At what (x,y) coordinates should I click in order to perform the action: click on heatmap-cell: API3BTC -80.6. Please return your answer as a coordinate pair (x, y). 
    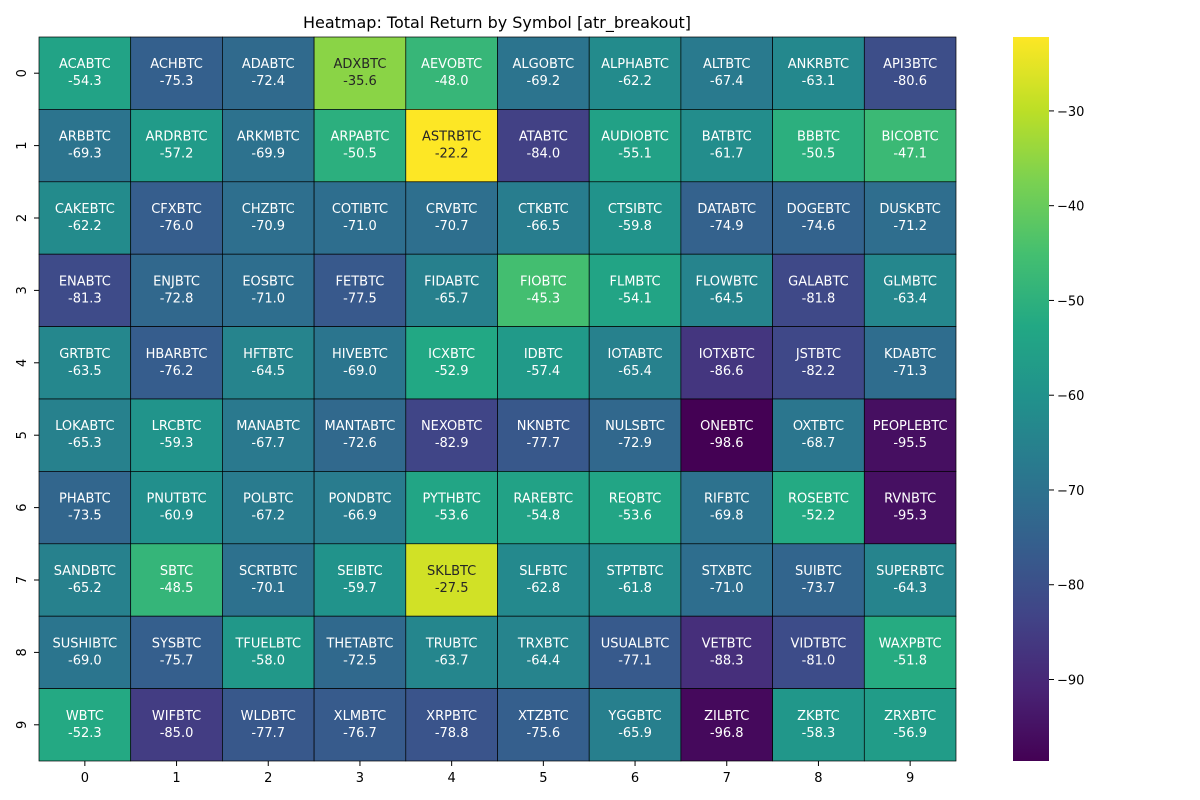
    Looking at the image, I should click on (910, 73).